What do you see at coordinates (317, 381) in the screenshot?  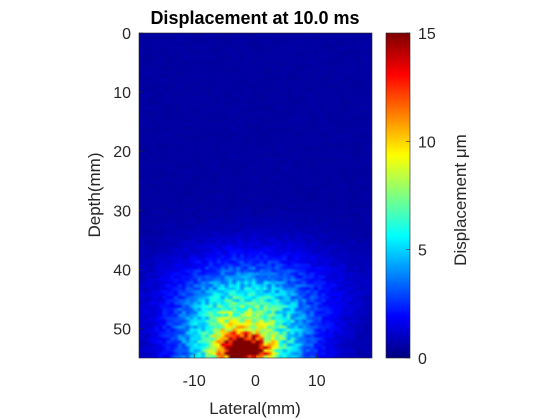 I see `x-tick-label: 10` at bounding box center [317, 381].